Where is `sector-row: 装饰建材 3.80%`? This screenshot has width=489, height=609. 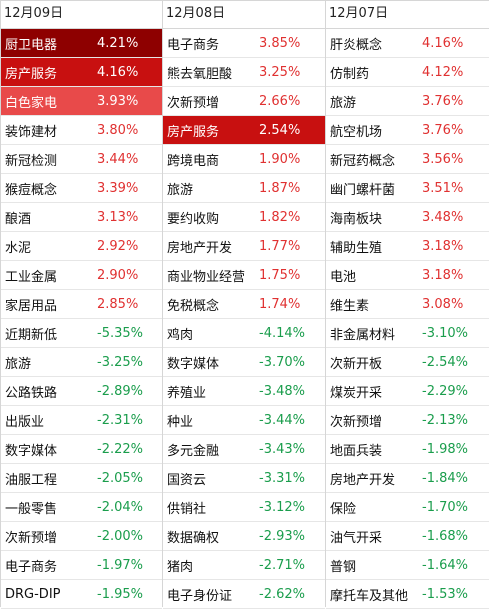 sector-row: 装饰建材 3.80% is located at coordinates (81, 130).